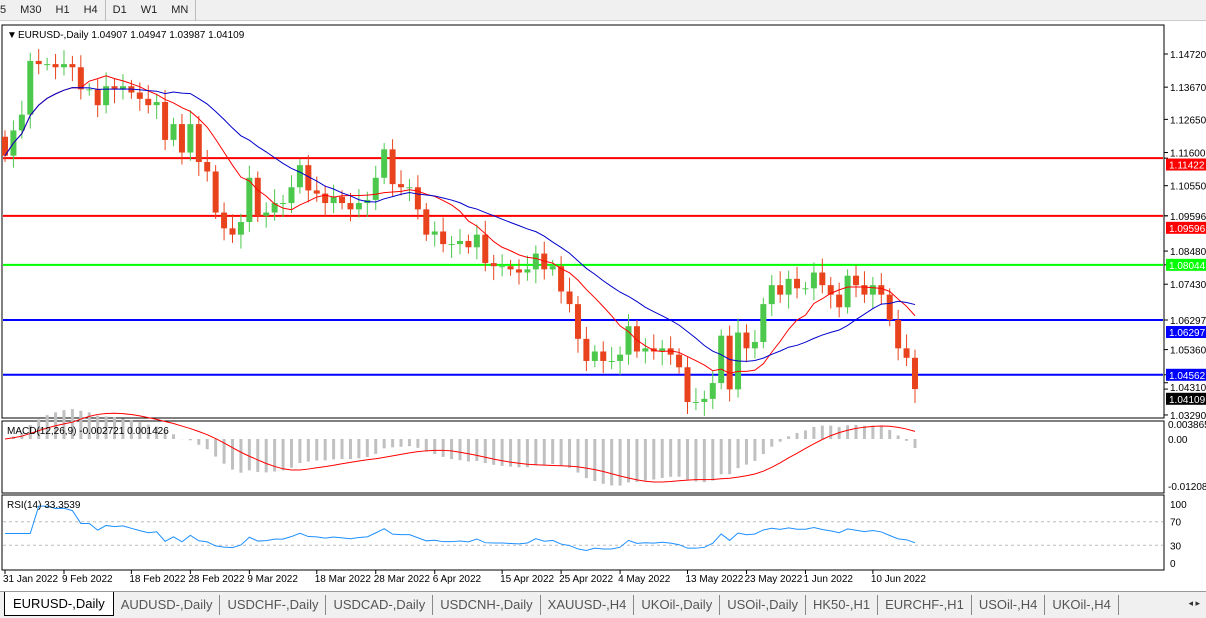 The width and height of the screenshot is (1206, 618). I want to click on price-axis-label: 1.13670, so click(1188, 88).